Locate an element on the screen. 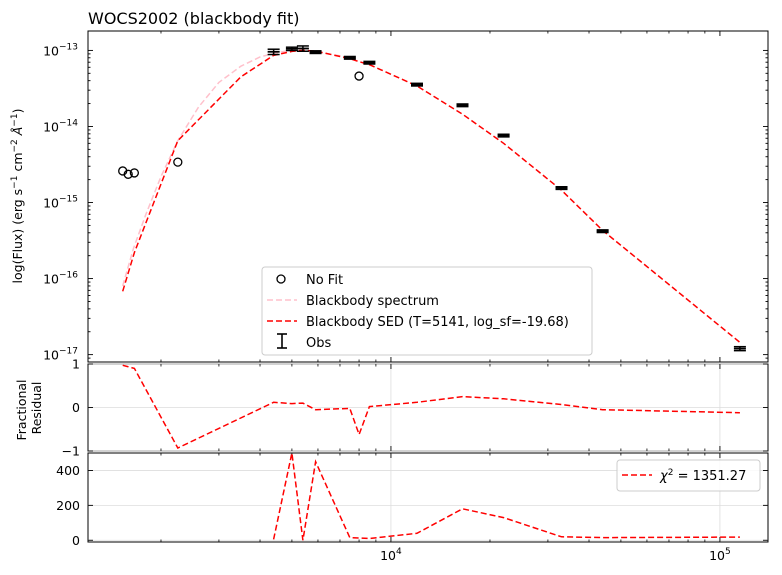  legend-label-bb-spectrum: Blackbody spectrum is located at coordinates (372, 301).